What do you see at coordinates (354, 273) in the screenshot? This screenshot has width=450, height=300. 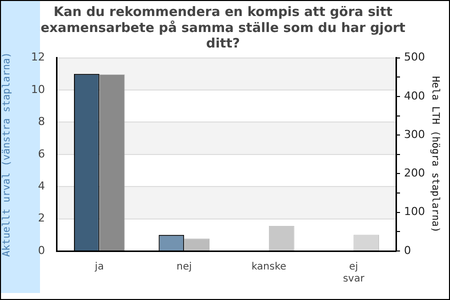 I see `x-tick-label: ej svar` at bounding box center [354, 273].